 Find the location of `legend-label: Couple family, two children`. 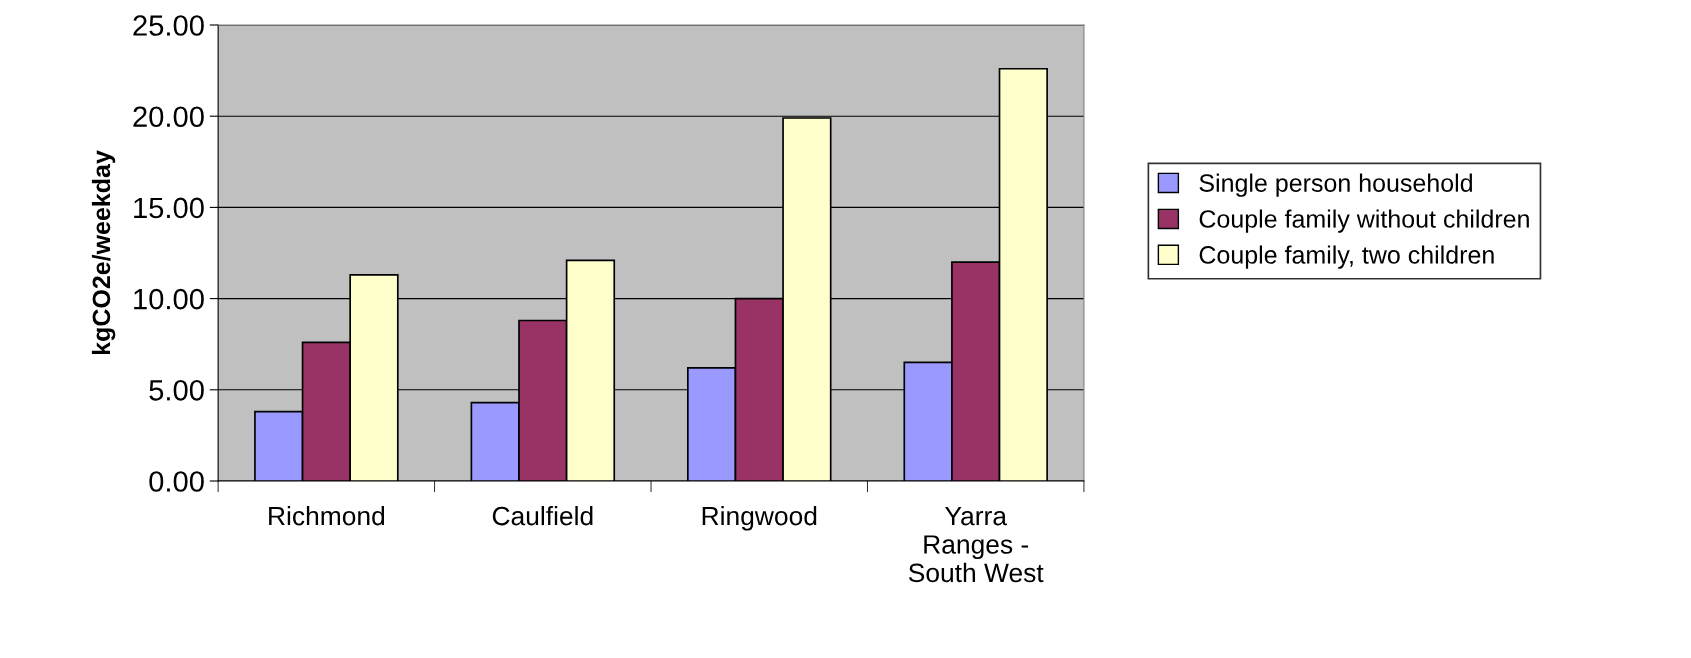

legend-label: Couple family, two children is located at coordinates (1346, 257).